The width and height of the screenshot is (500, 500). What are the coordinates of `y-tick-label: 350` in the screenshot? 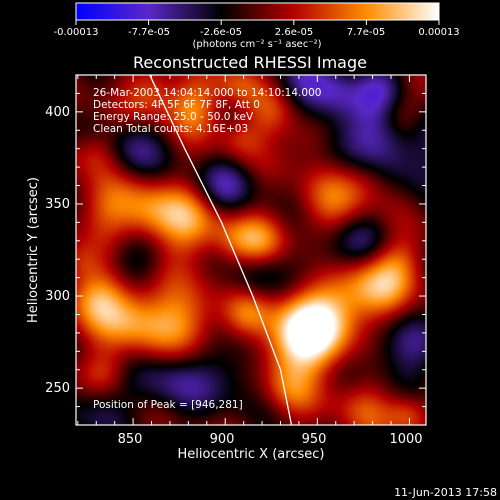 It's located at (57, 204).